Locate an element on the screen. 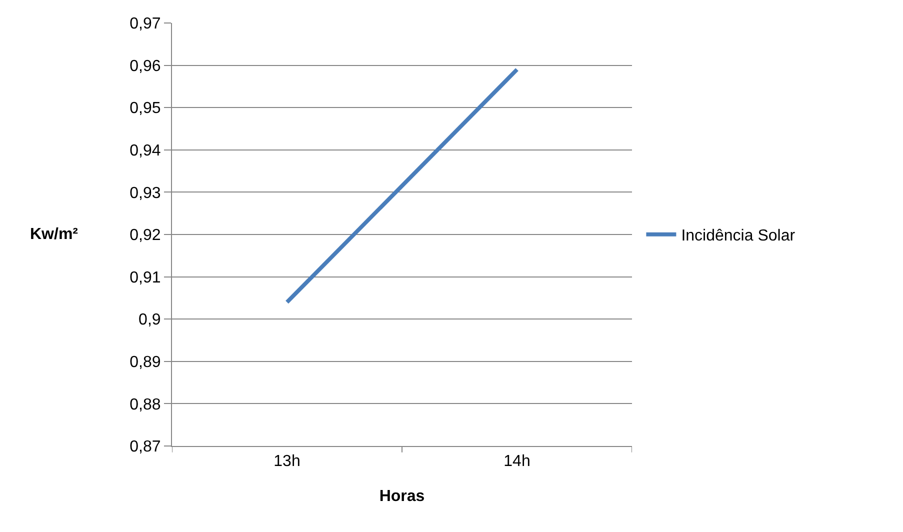 The height and width of the screenshot is (532, 903). legend-label: Incidência Solar is located at coordinates (738, 236).